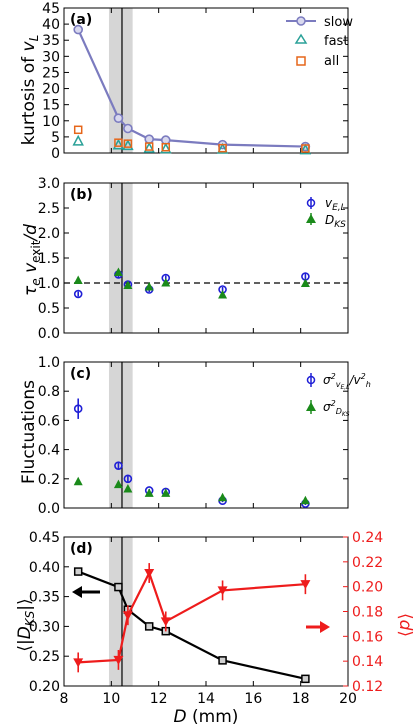  What do you see at coordinates (367, 662) in the screenshot?
I see `y-tick-label-right: 0.14` at bounding box center [367, 662].